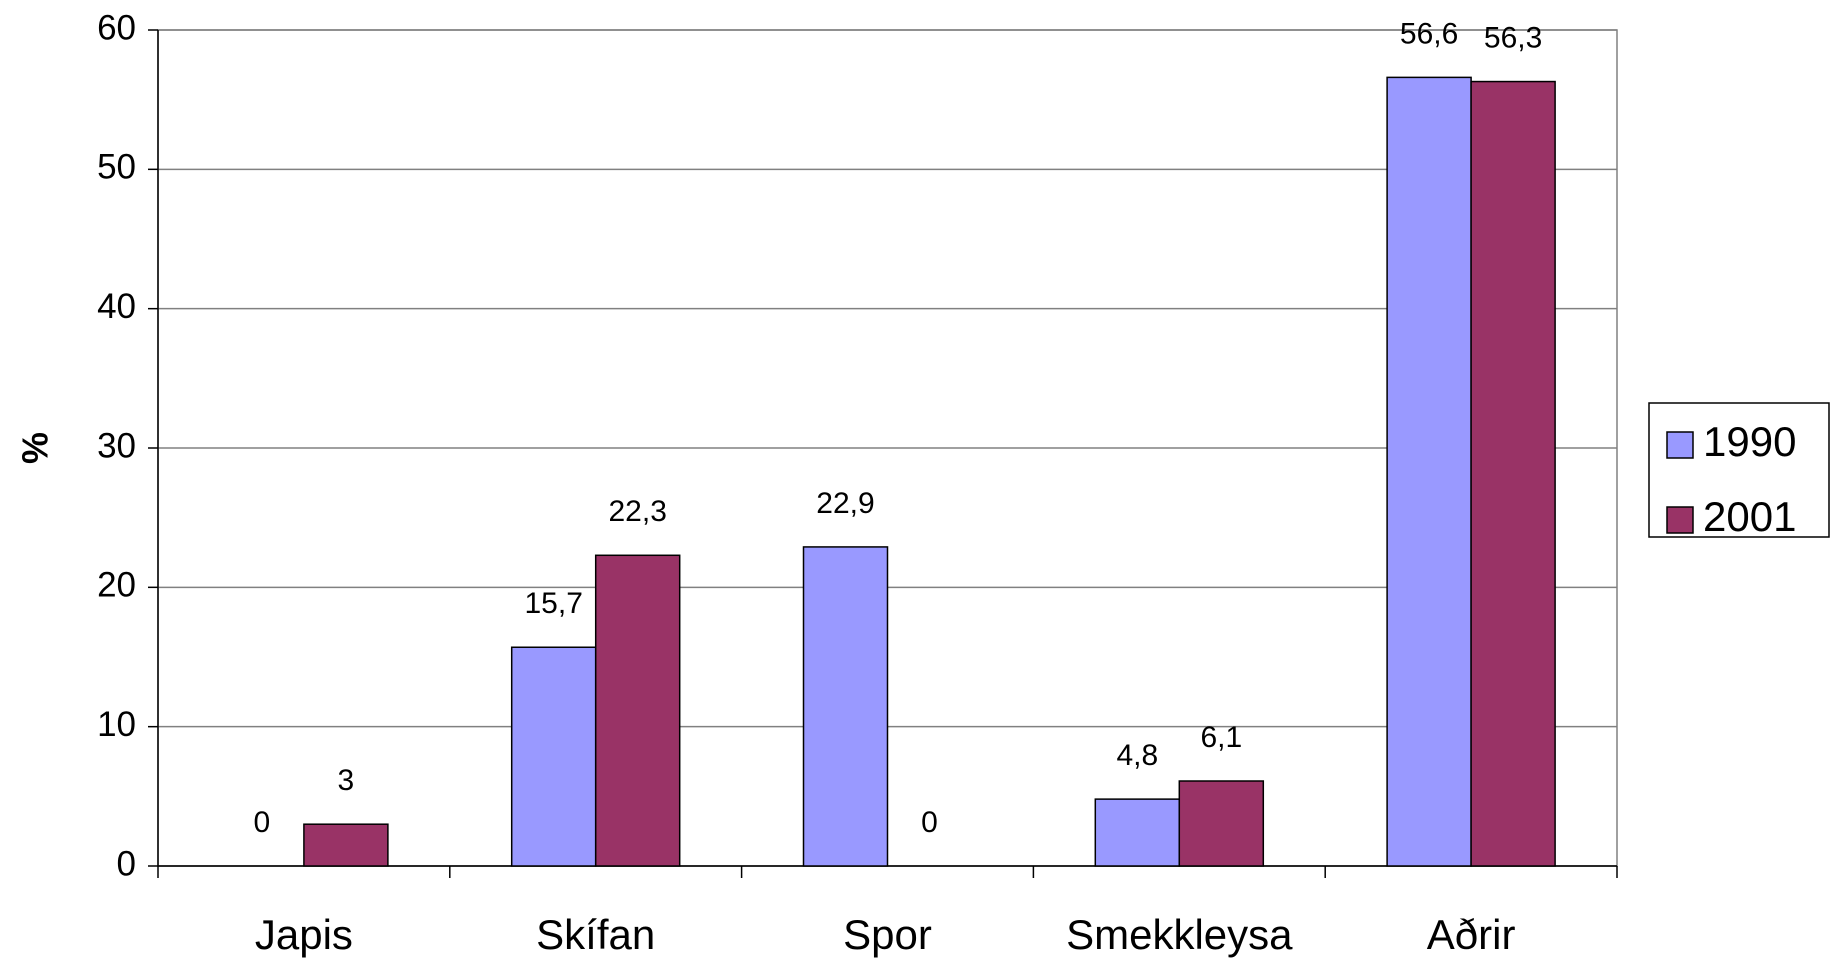  I want to click on data-label: 4,8, so click(1137, 755).